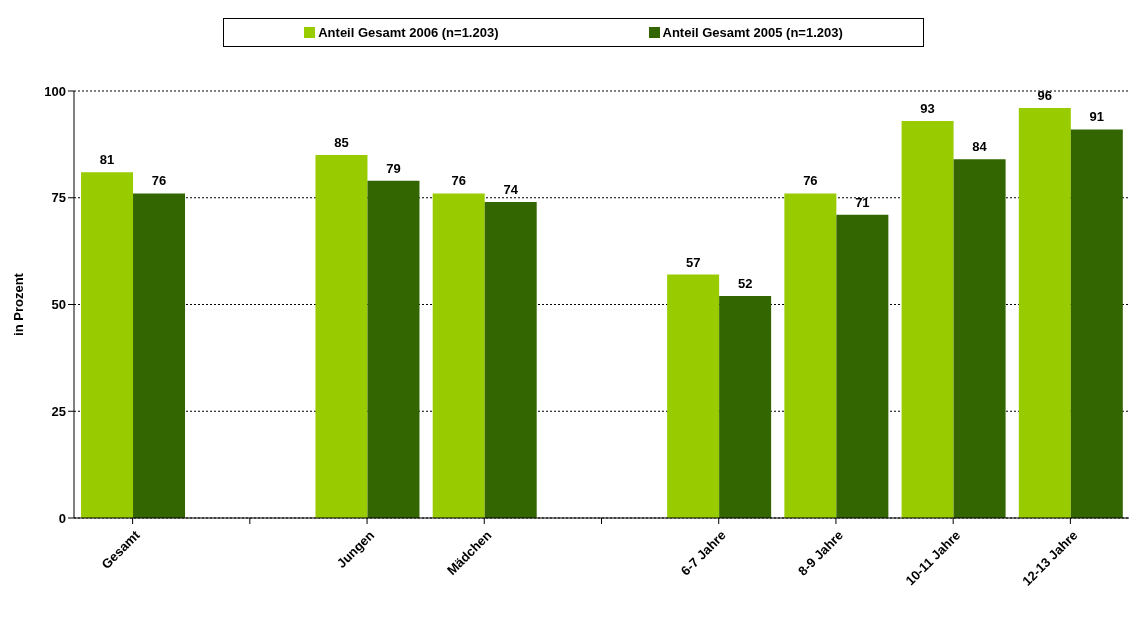 The width and height of the screenshot is (1139, 624). Describe the element at coordinates (55, 91) in the screenshot. I see `y-tick-label: 100` at that location.